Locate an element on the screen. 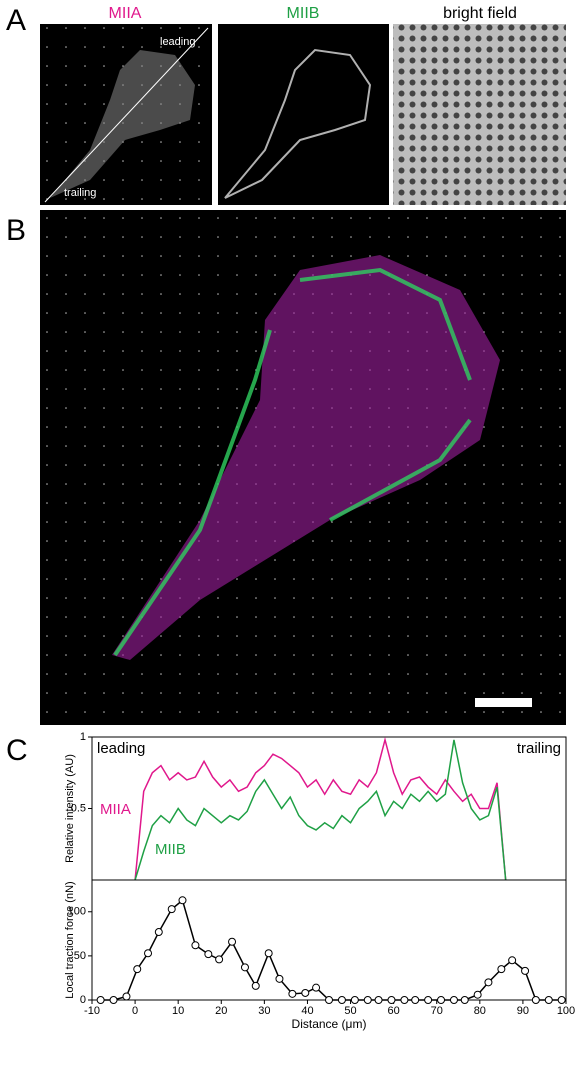  x-tick-label: 70 is located at coordinates (437, 1011).